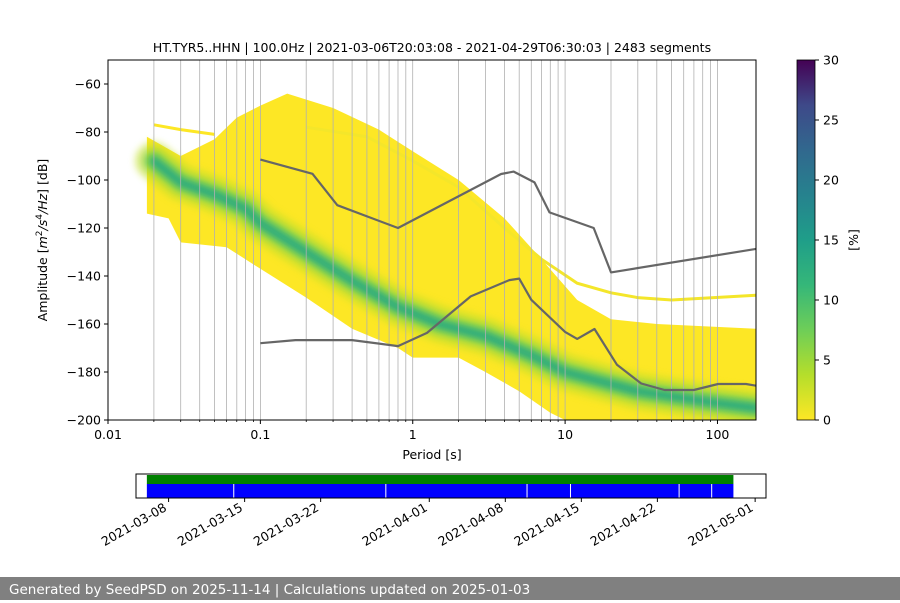 This screenshot has width=900, height=603. I want to click on colorbar-tick-label: 10, so click(831, 300).